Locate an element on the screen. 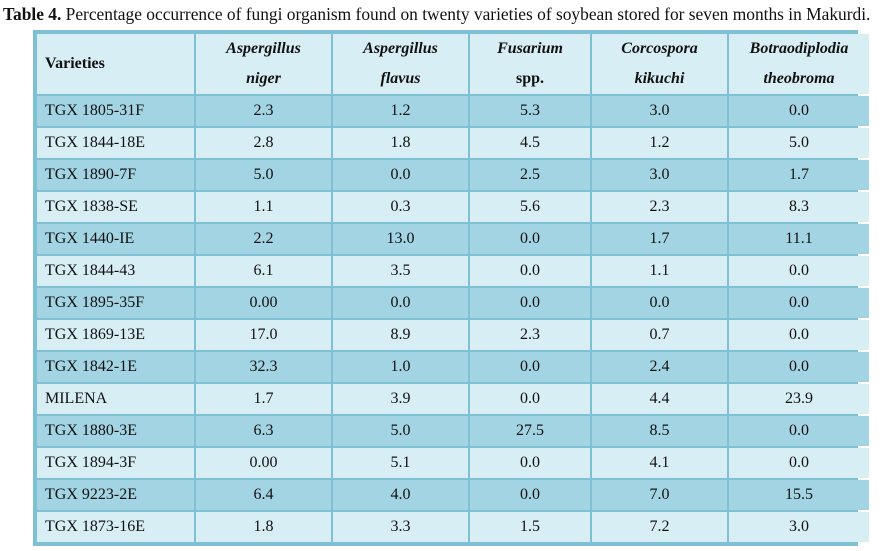  variety-cell: TGX 1838-SE is located at coordinates (115, 207).